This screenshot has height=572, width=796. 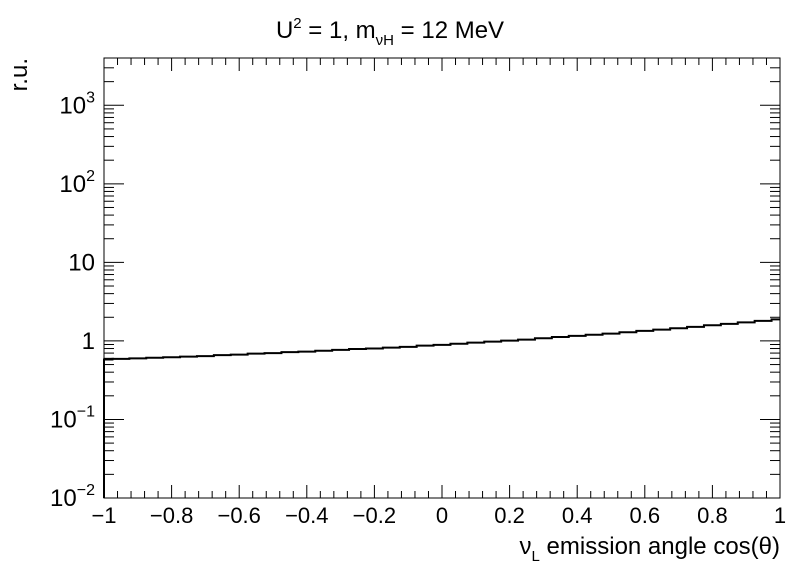 I want to click on y-tick-base: 1, so click(x=88, y=341).